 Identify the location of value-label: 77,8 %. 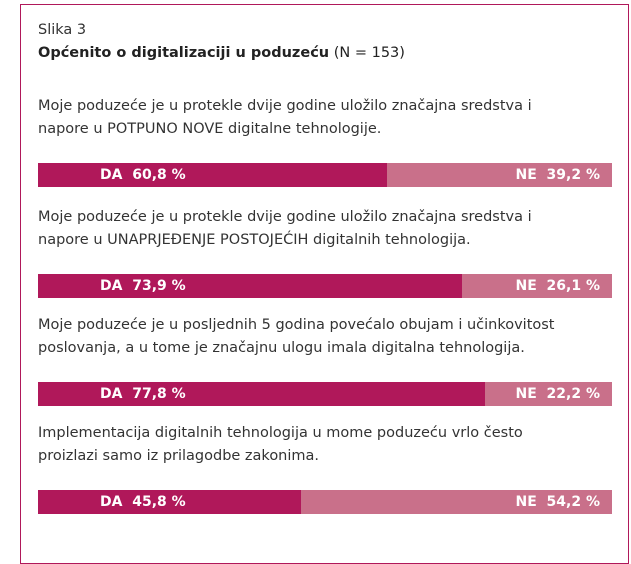
(159, 394).